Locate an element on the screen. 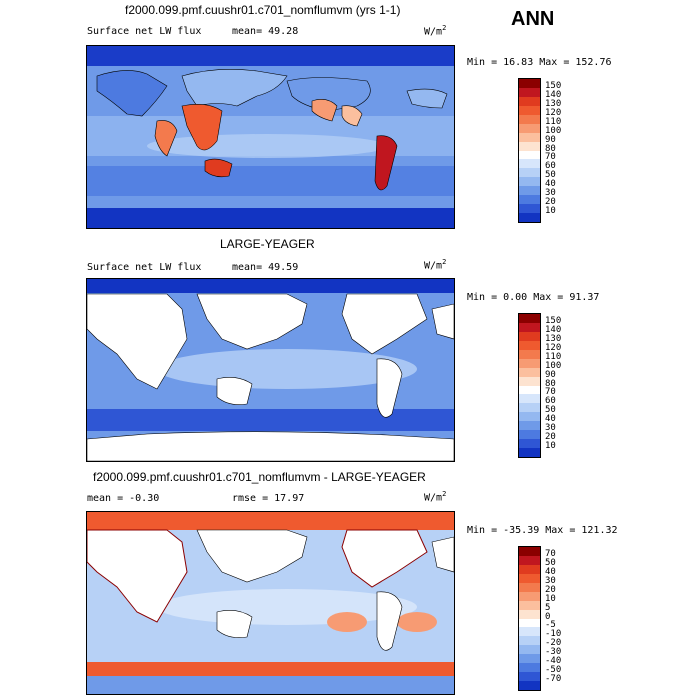  panel-3-minmax: Min = -35.39 Max = 121.32 is located at coordinates (542, 530).